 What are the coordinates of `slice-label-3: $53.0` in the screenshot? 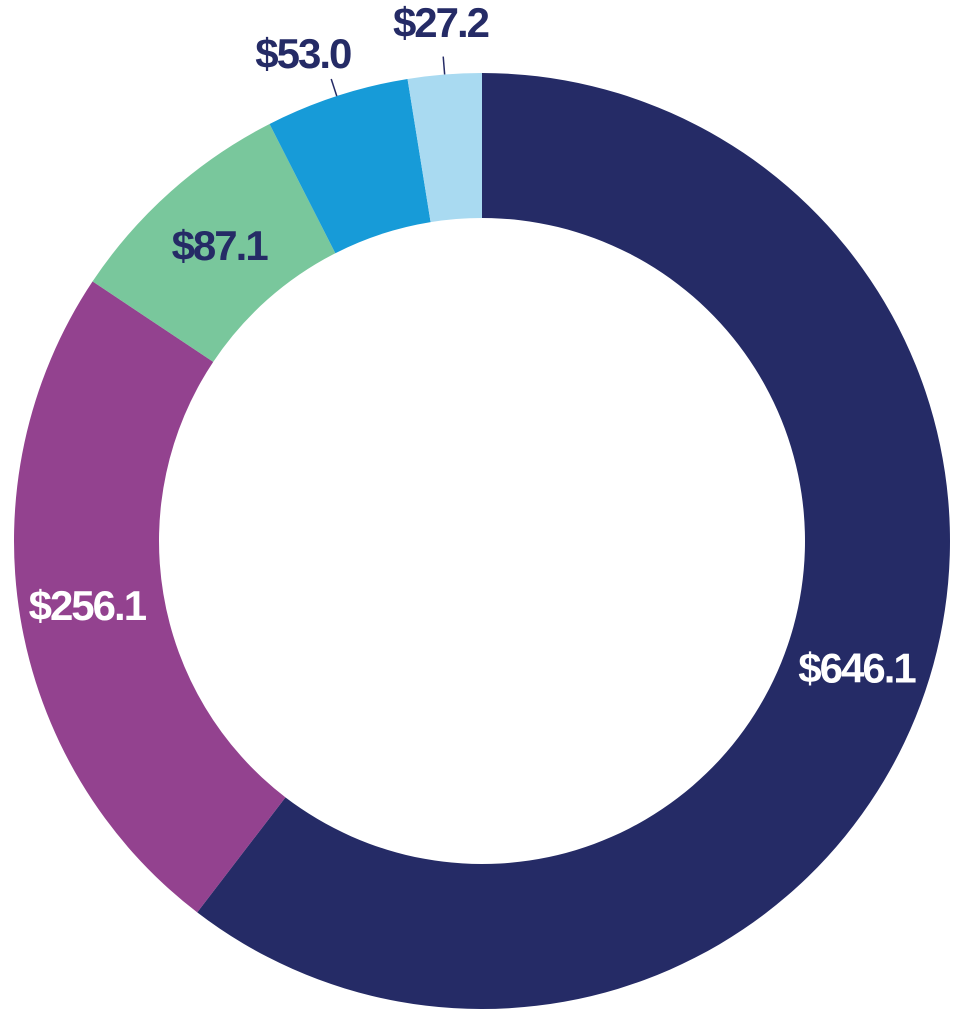 It's located at (303, 53).